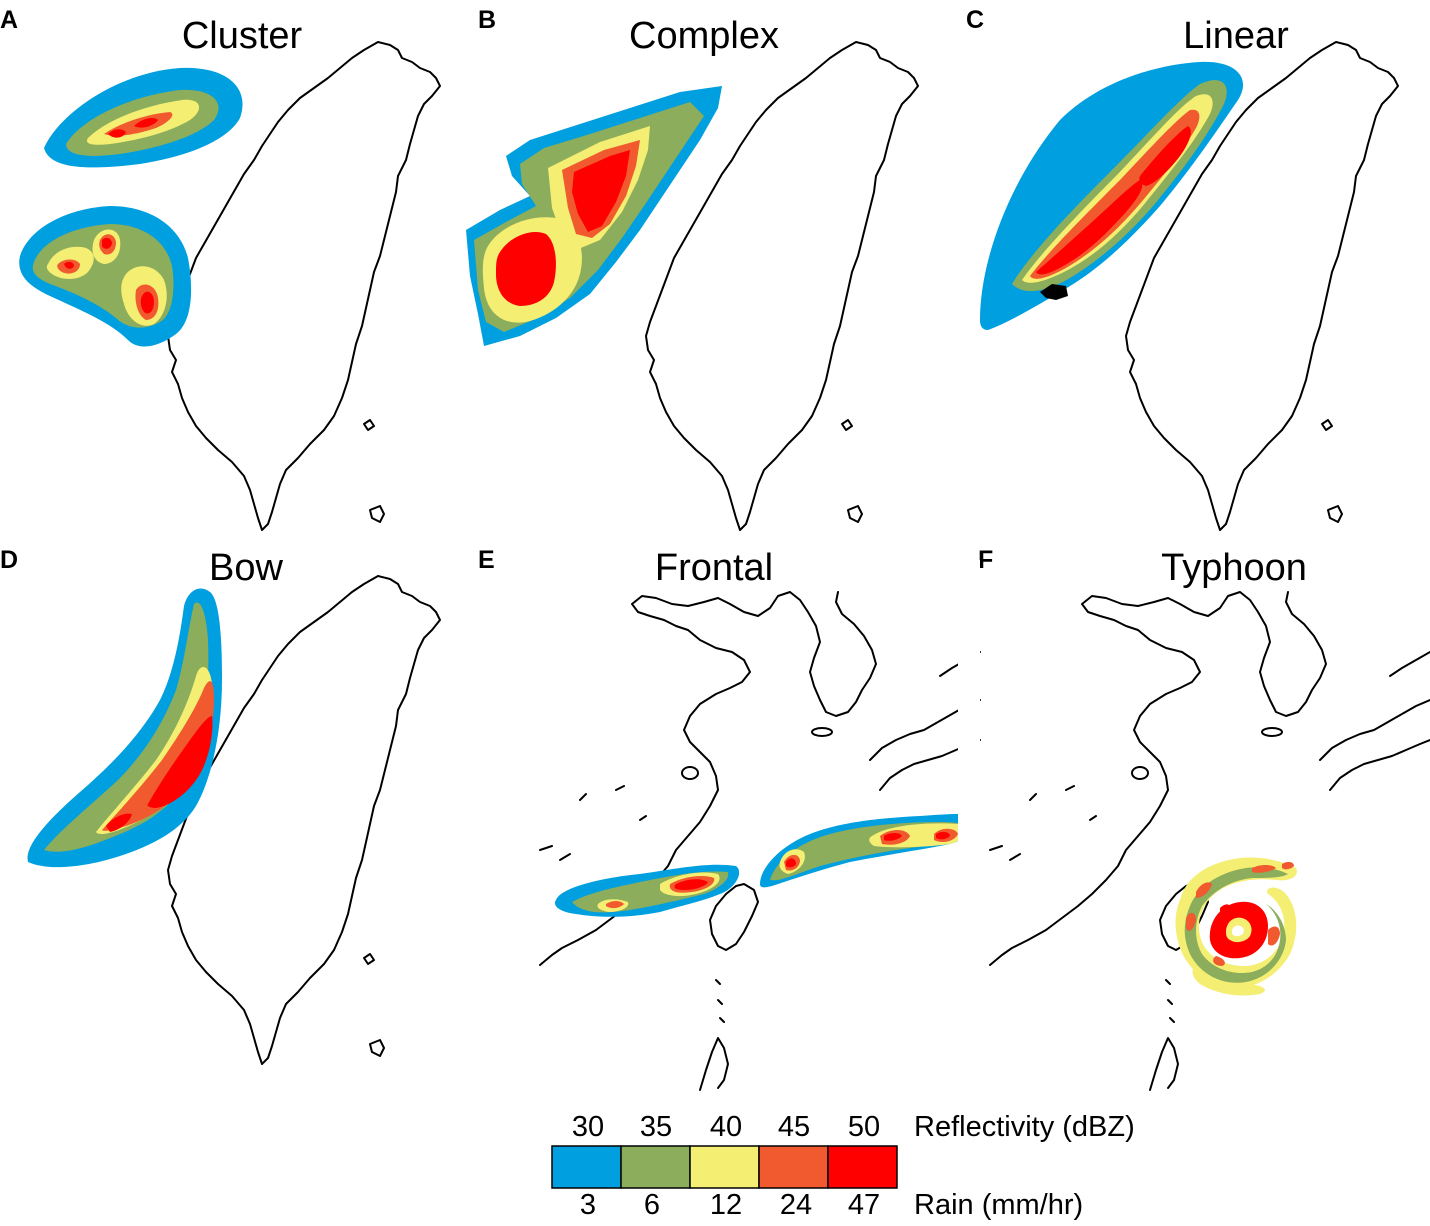 Image resolution: width=1430 pixels, height=1226 pixels. I want to click on legend-rain-value: 12, so click(726, 1205).